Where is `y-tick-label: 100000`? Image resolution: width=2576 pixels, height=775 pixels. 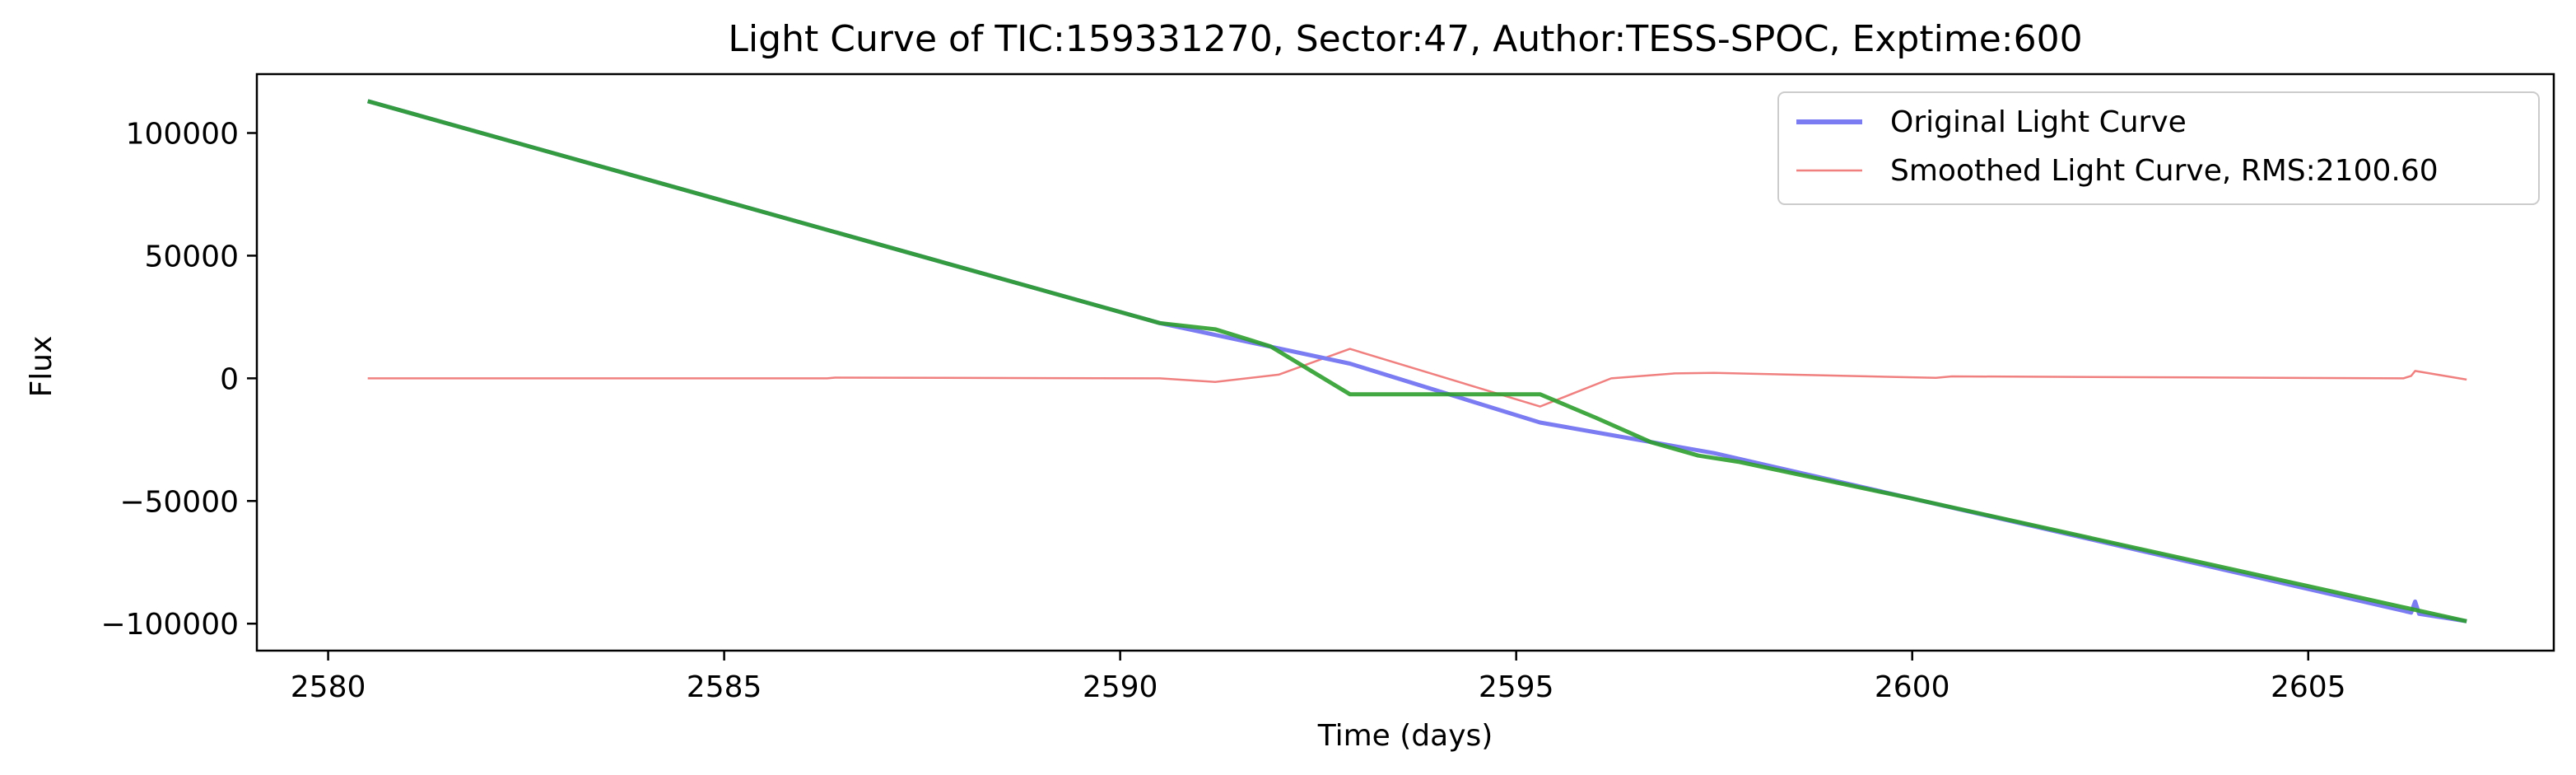
y-tick-label: 100000 is located at coordinates (182, 134).